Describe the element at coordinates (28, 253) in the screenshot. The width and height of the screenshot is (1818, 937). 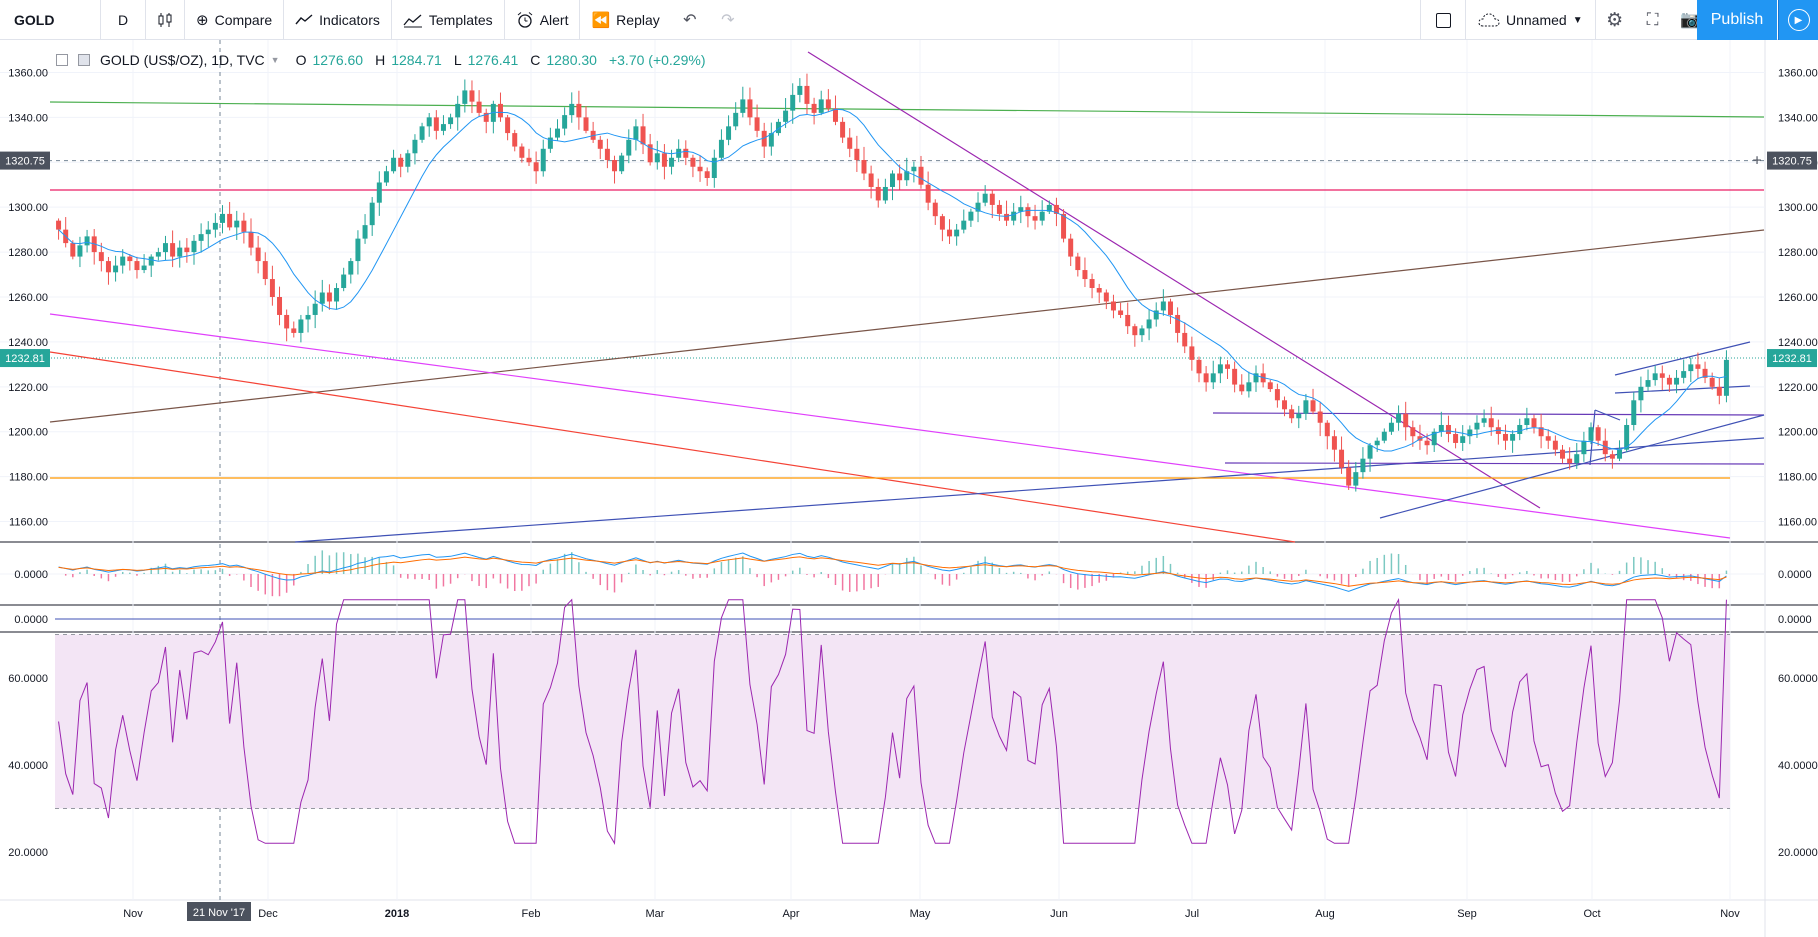
I see `price-tick-label-left: 1280.00` at that location.